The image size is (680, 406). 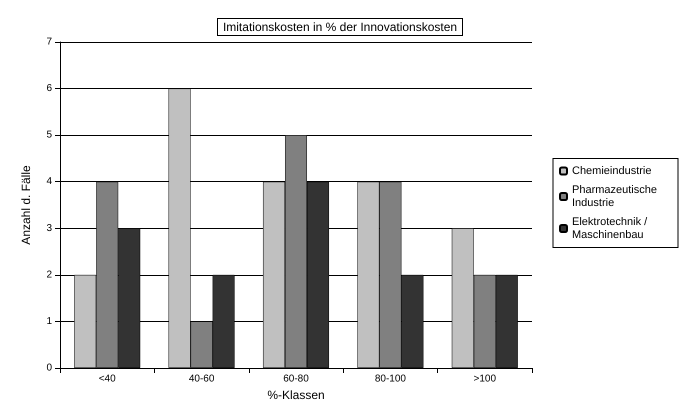 What do you see at coordinates (49, 135) in the screenshot?
I see `y-tick-label: 5` at bounding box center [49, 135].